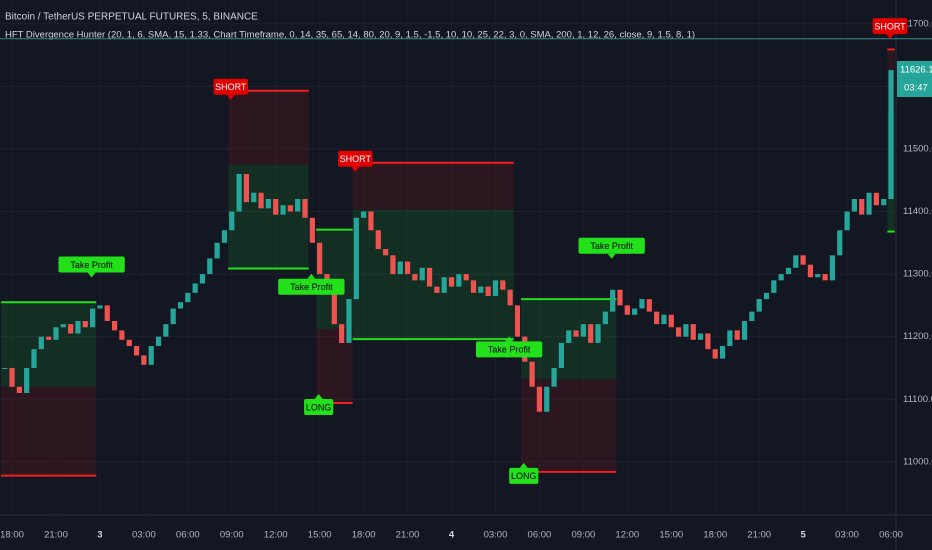 This screenshot has height=550, width=932. I want to click on y-tick-label: 11300.00, so click(917, 274).